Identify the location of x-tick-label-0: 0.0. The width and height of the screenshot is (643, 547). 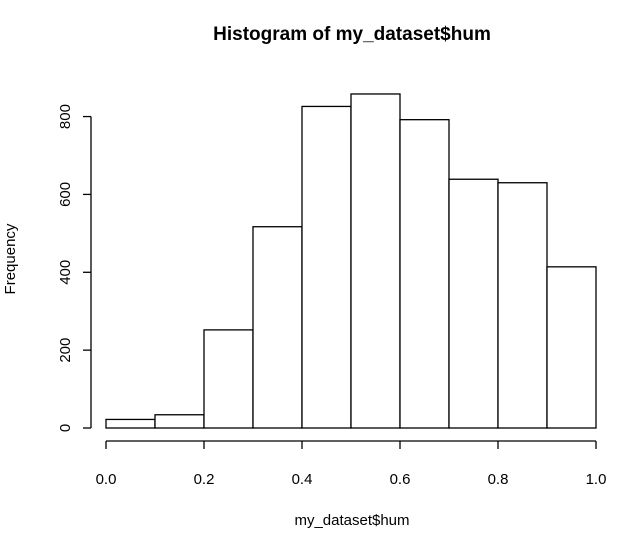
(106, 479).